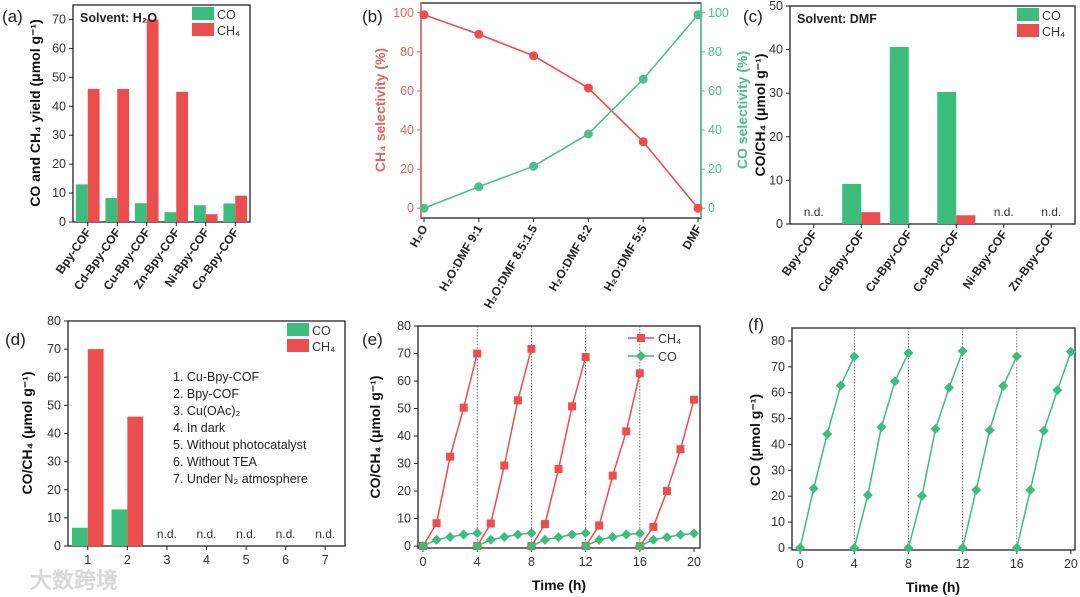 This screenshot has height=597, width=1080. Describe the element at coordinates (640, 562) in the screenshot. I see `x-tick-label: 16` at that location.